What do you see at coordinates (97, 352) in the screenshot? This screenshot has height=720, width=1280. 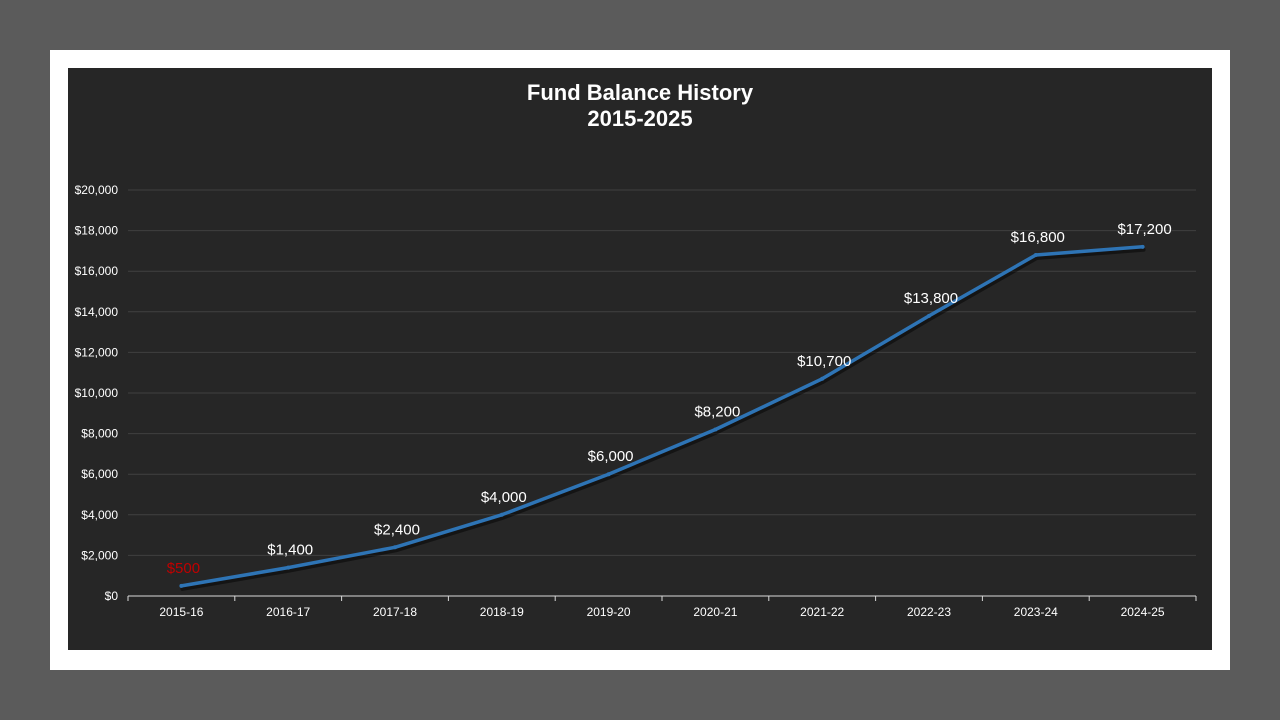 I see `y-tick-label: $12,000` at bounding box center [97, 352].